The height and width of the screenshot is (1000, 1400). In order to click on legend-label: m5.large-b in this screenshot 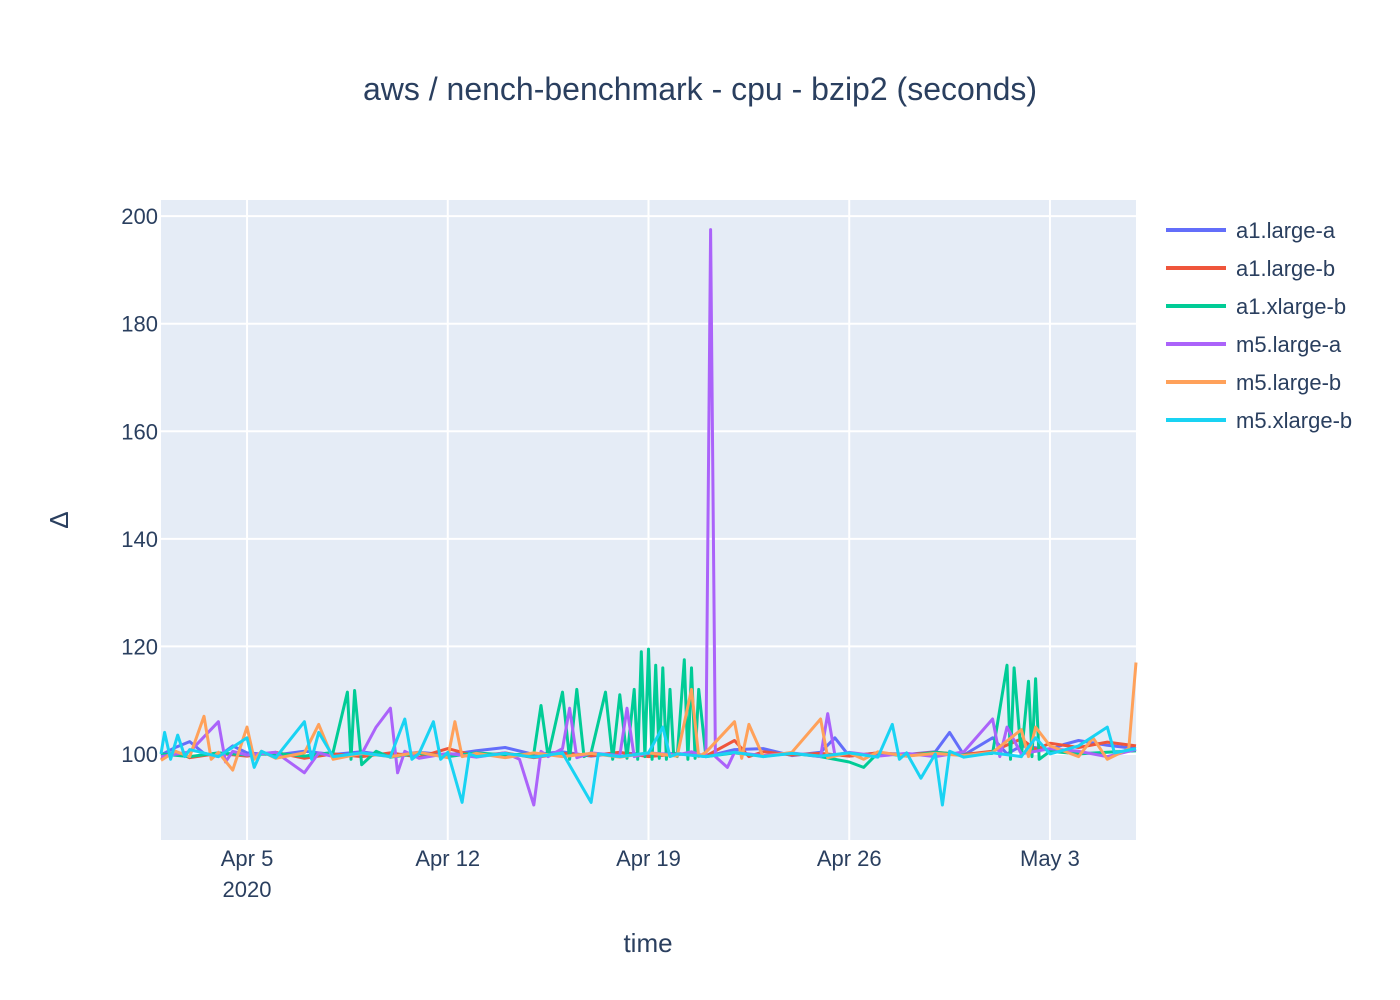, I will do `click(1288, 382)`.